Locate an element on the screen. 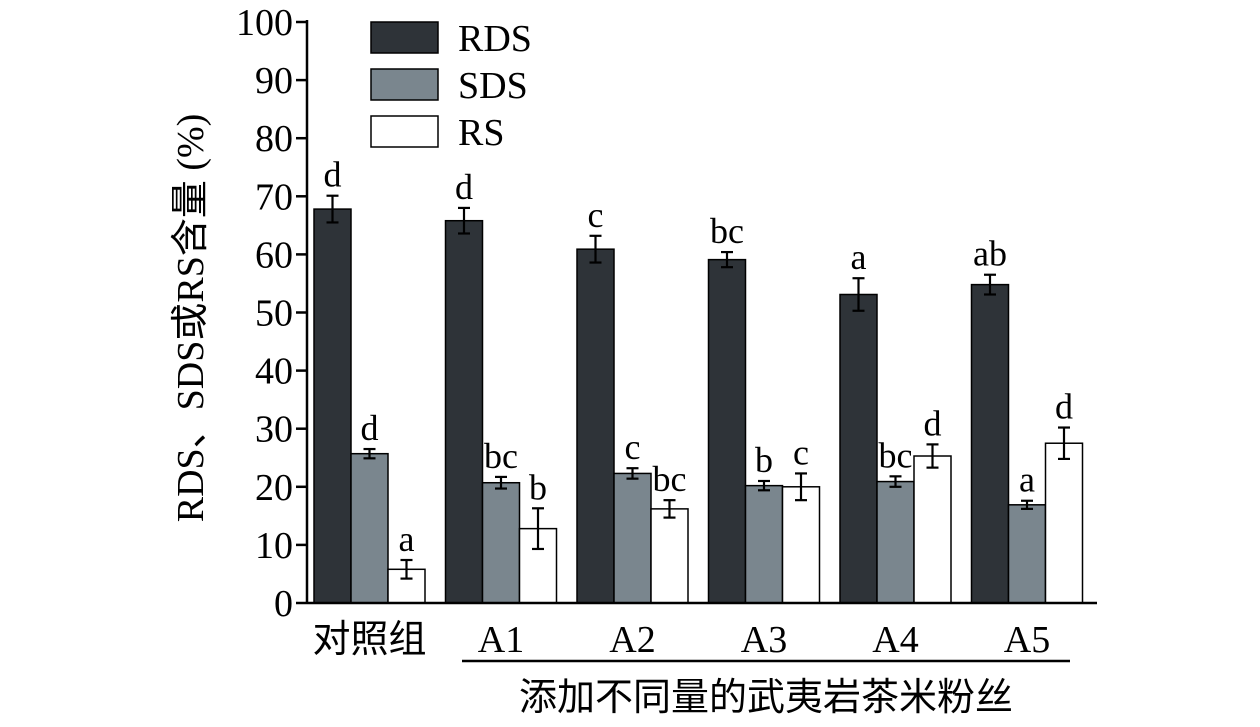 This screenshot has width=1260, height=727. y-tick-label: 90 is located at coordinates (274, 81).